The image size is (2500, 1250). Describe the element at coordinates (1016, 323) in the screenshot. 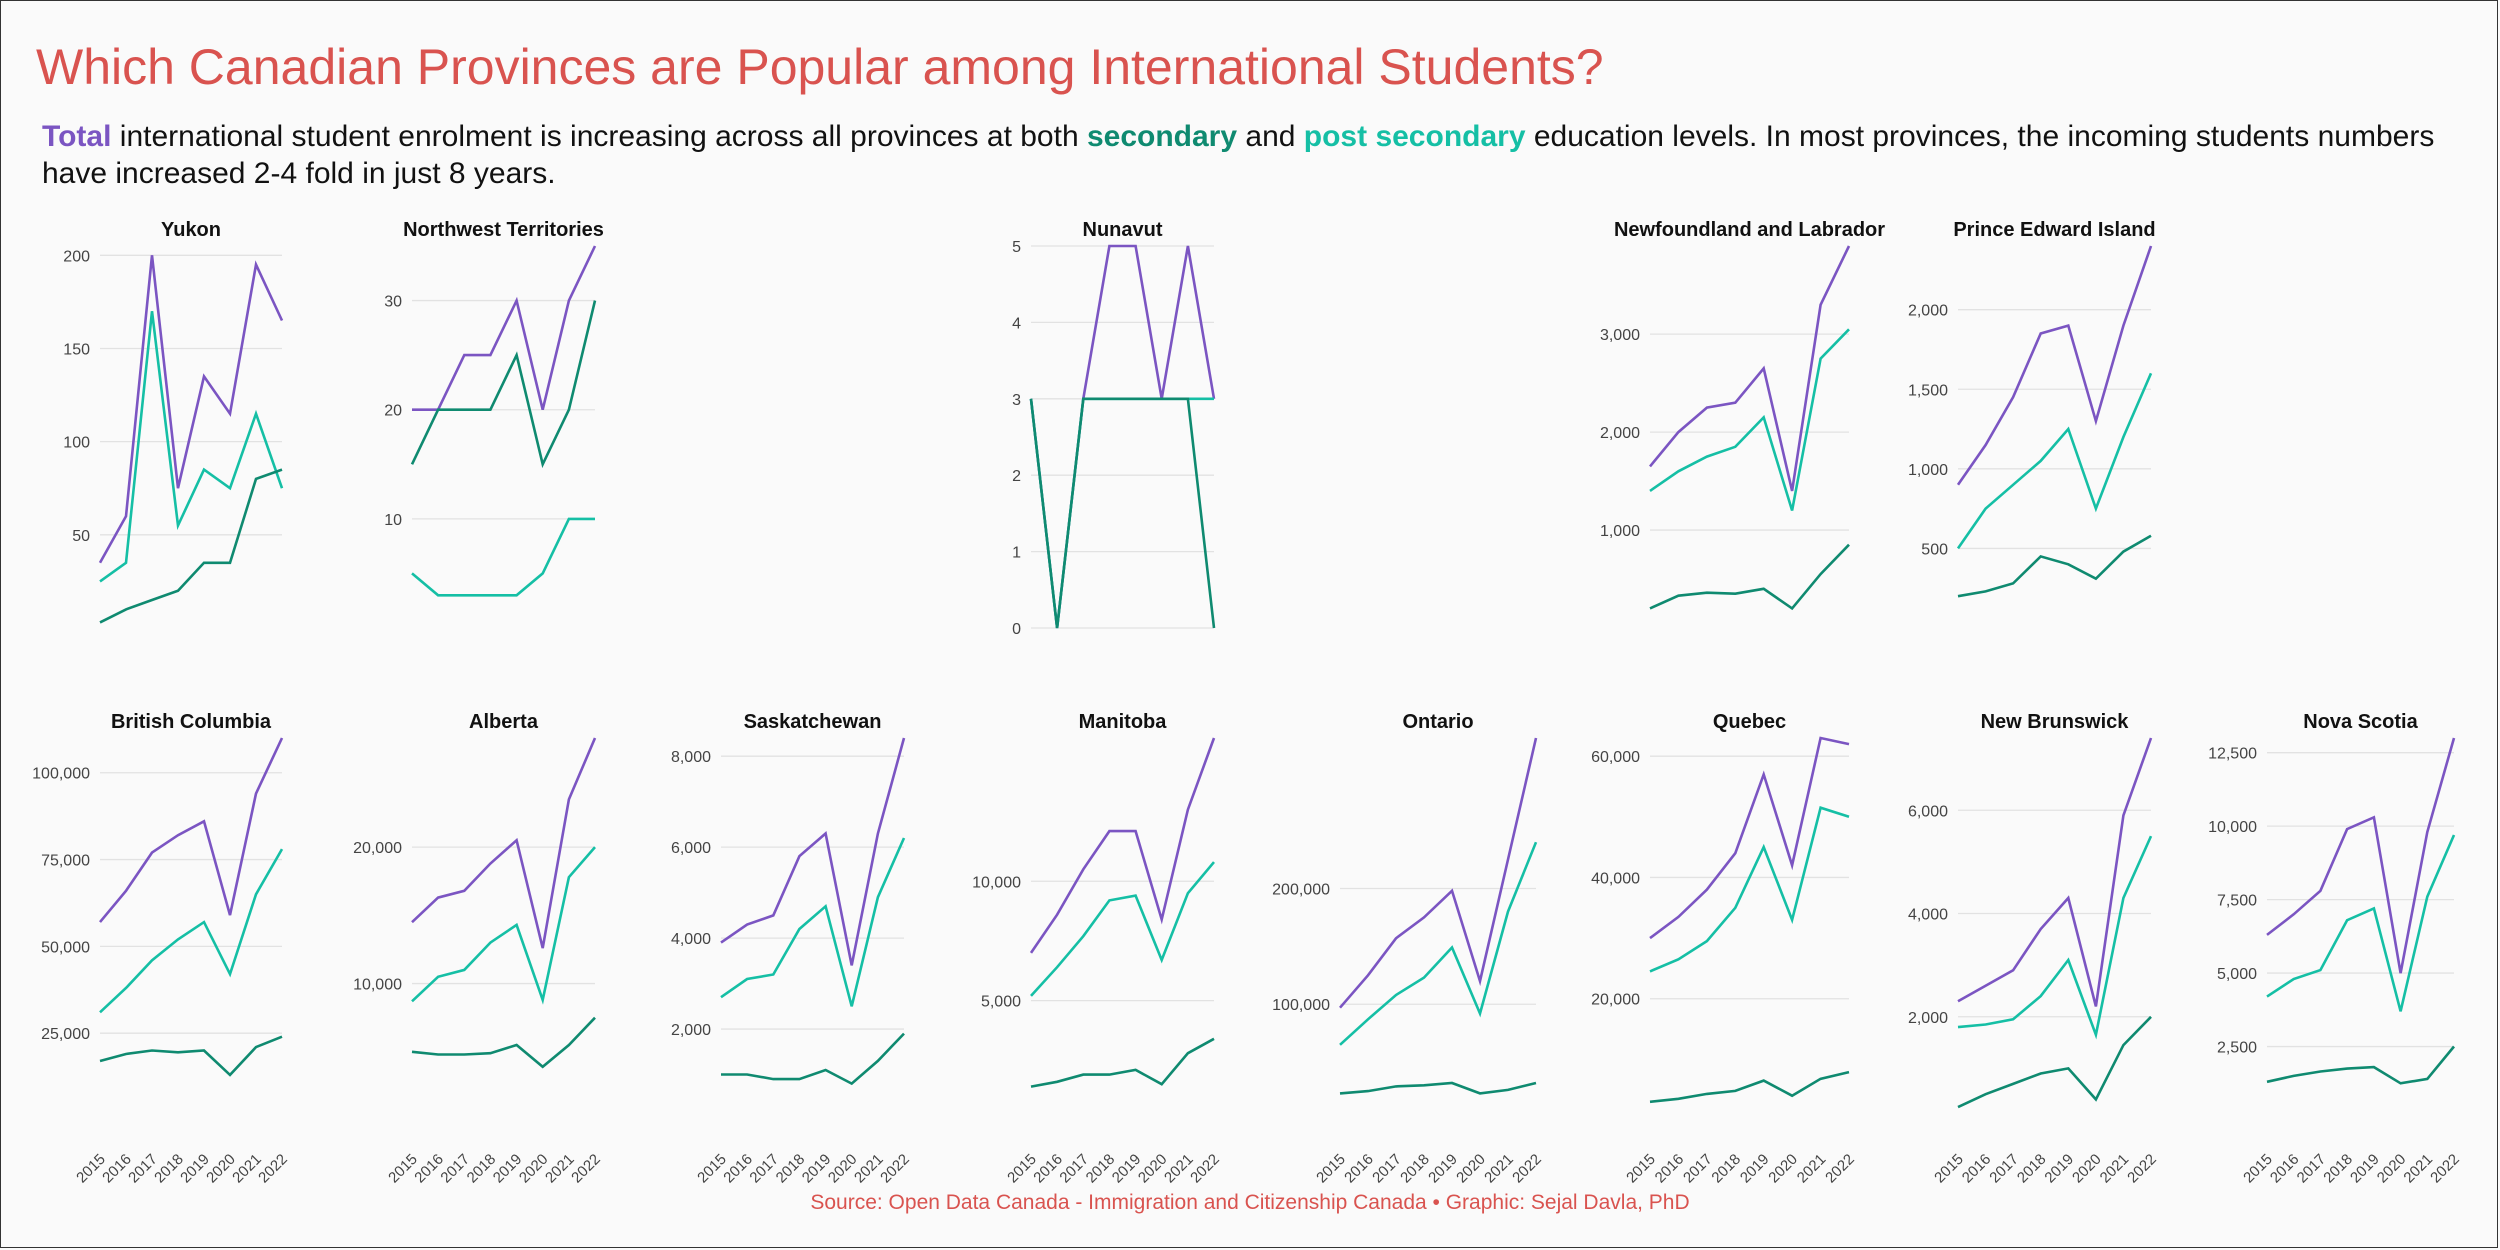

I see `y-tick-label: 4` at that location.